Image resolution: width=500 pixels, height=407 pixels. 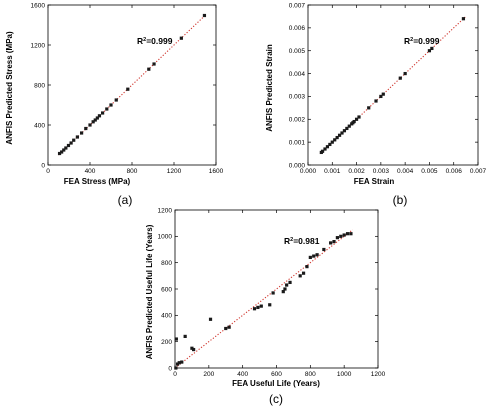 What do you see at coordinates (378, 374) in the screenshot?
I see `chart-c-xtick-label: 1200` at bounding box center [378, 374].